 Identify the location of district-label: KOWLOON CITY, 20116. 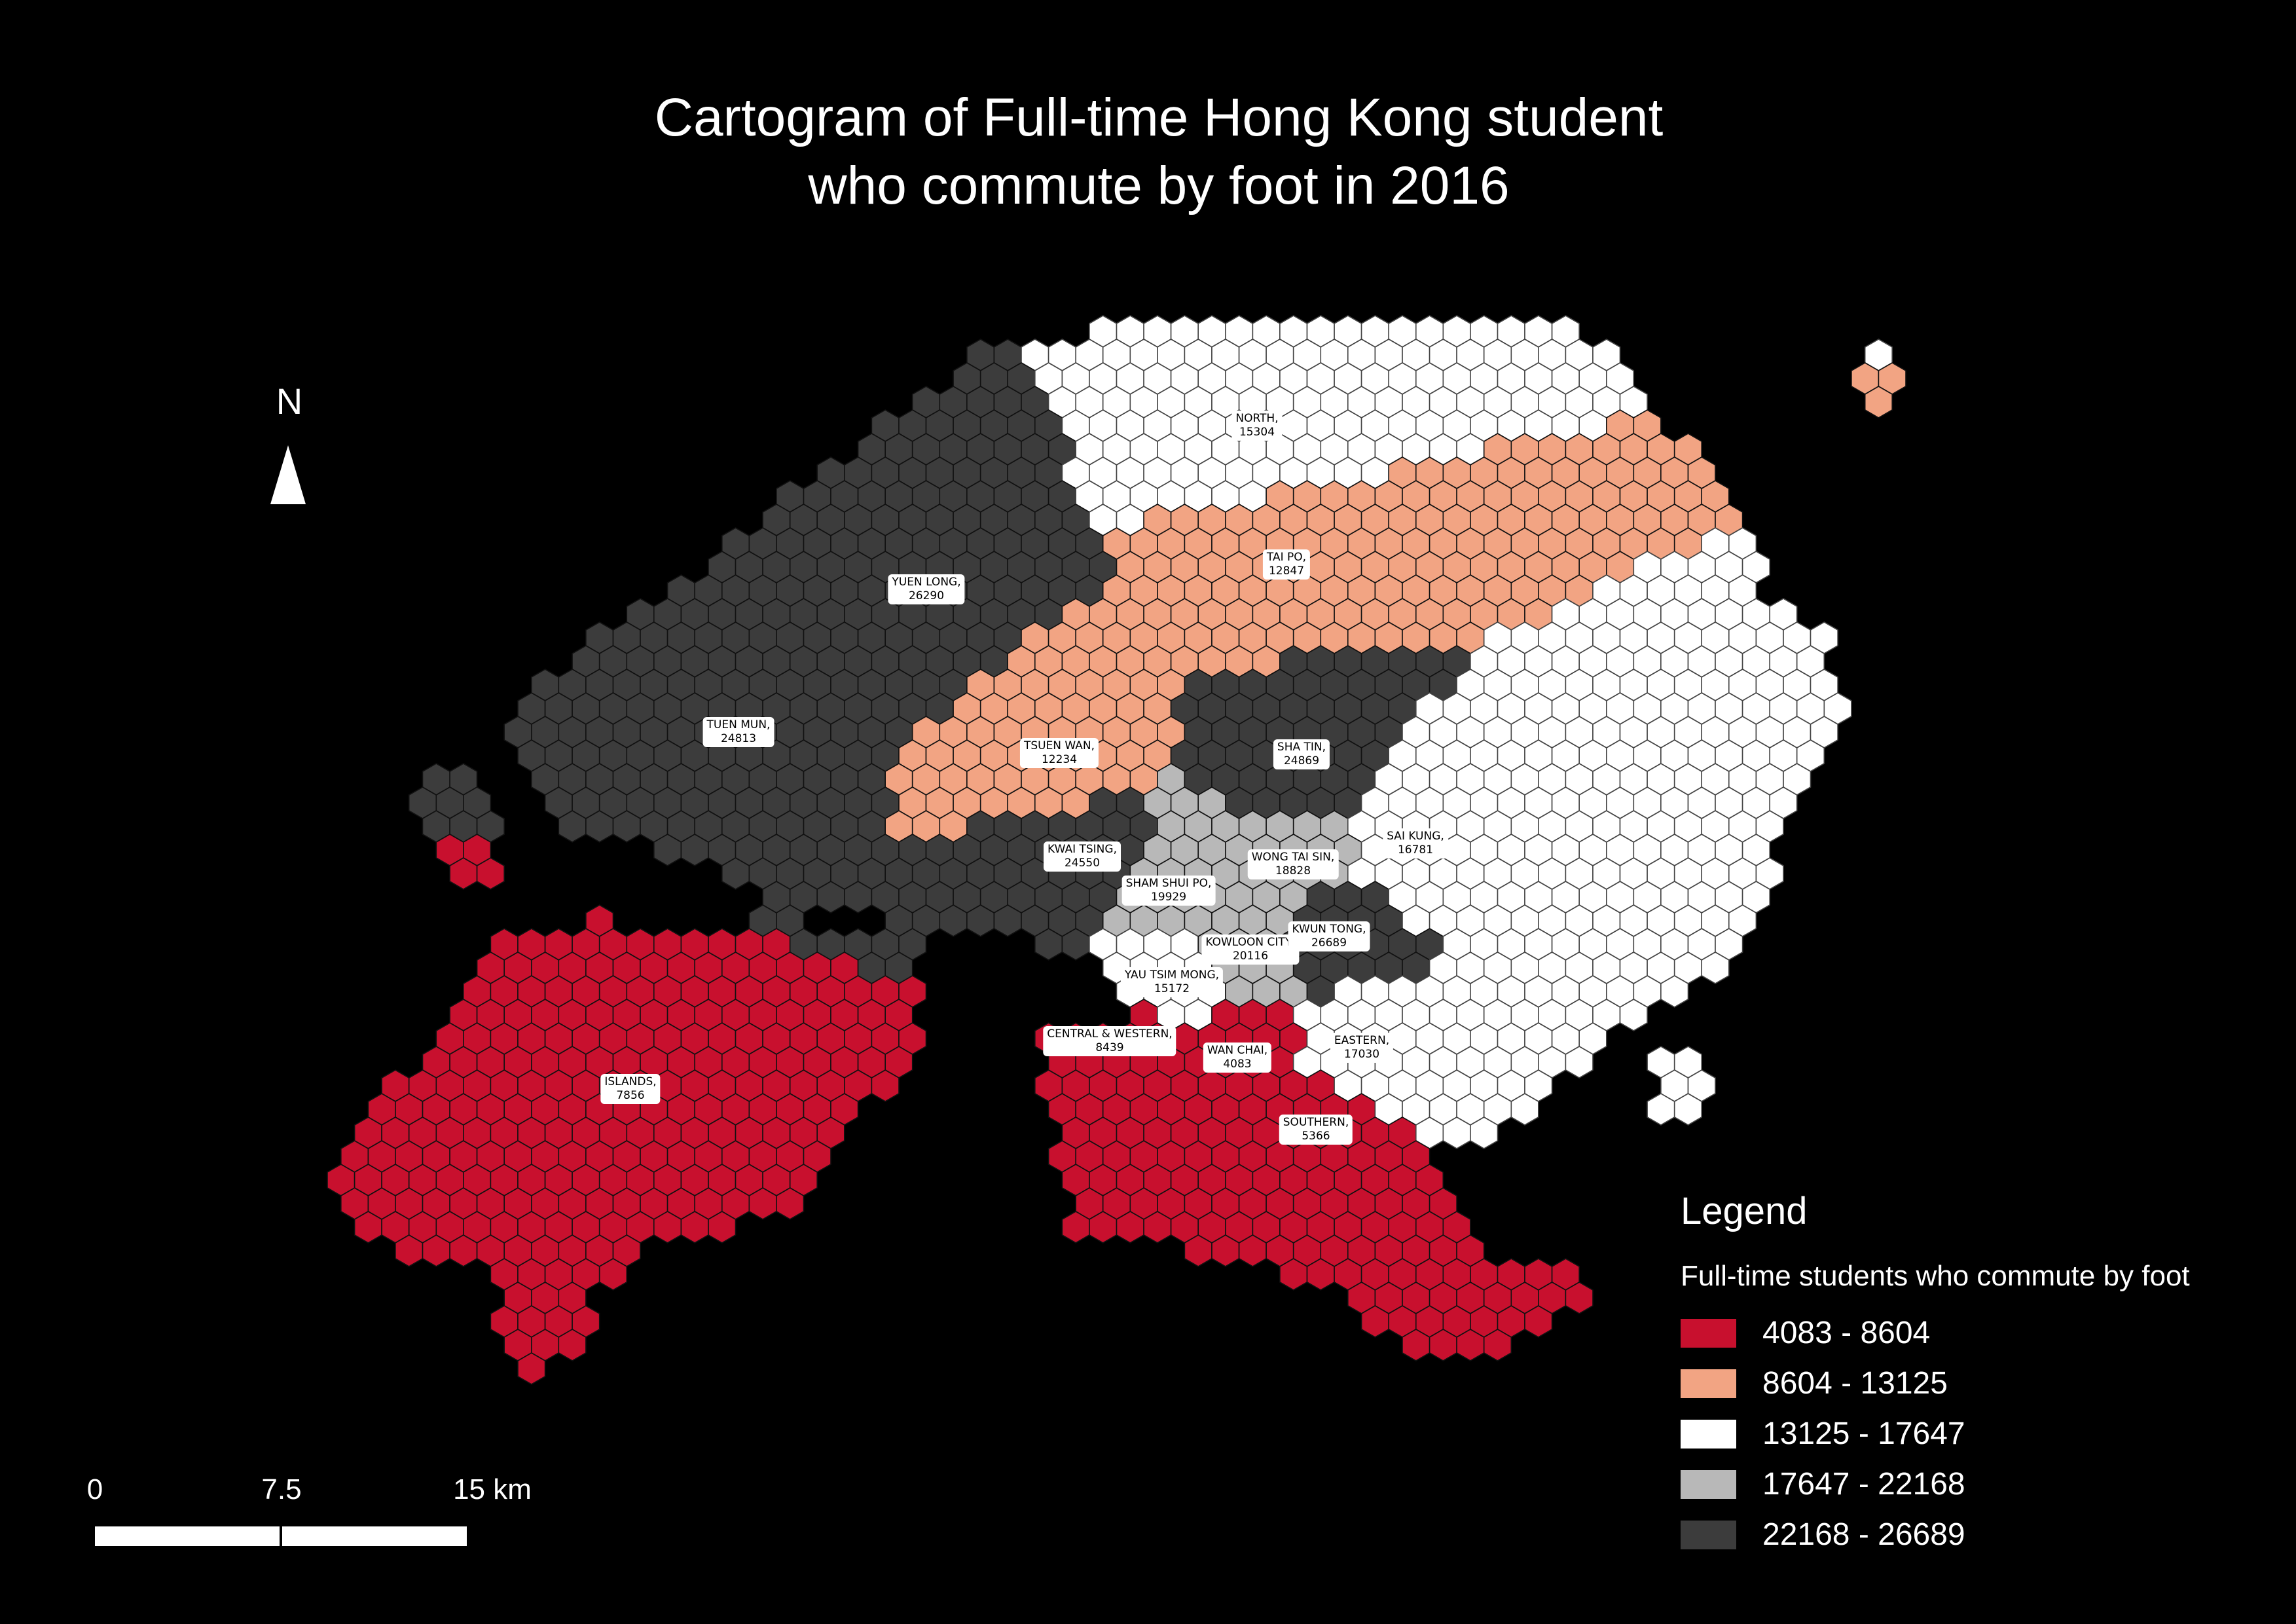
(1250, 949).